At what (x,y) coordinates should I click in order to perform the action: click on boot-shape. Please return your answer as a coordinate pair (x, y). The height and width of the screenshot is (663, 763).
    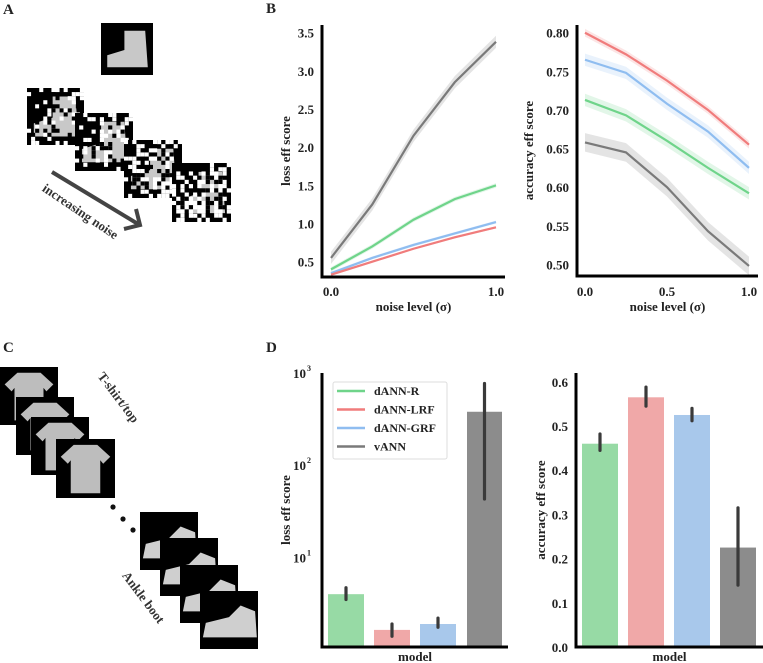
    Looking at the image, I should click on (127, 49).